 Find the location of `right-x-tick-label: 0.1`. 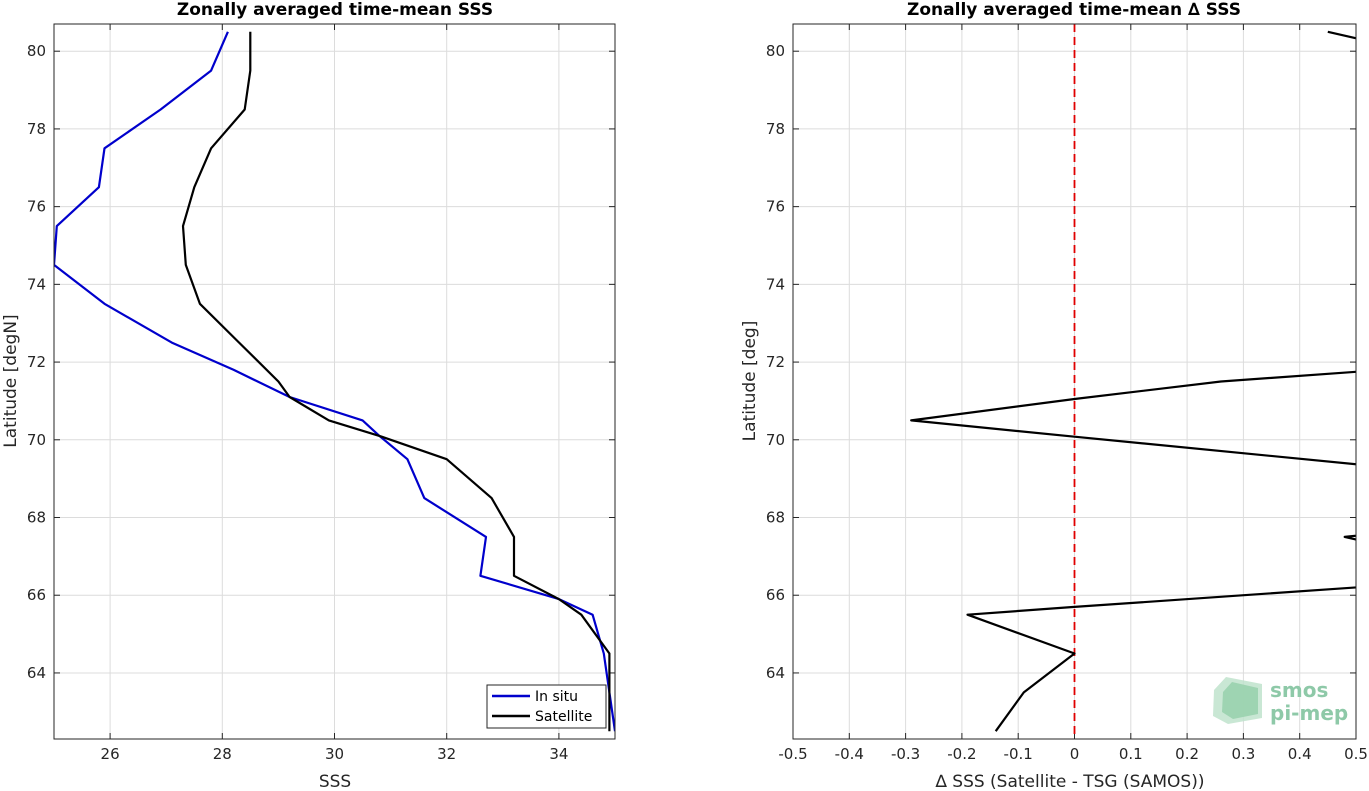

right-x-tick-label: 0.1 is located at coordinates (1131, 754).